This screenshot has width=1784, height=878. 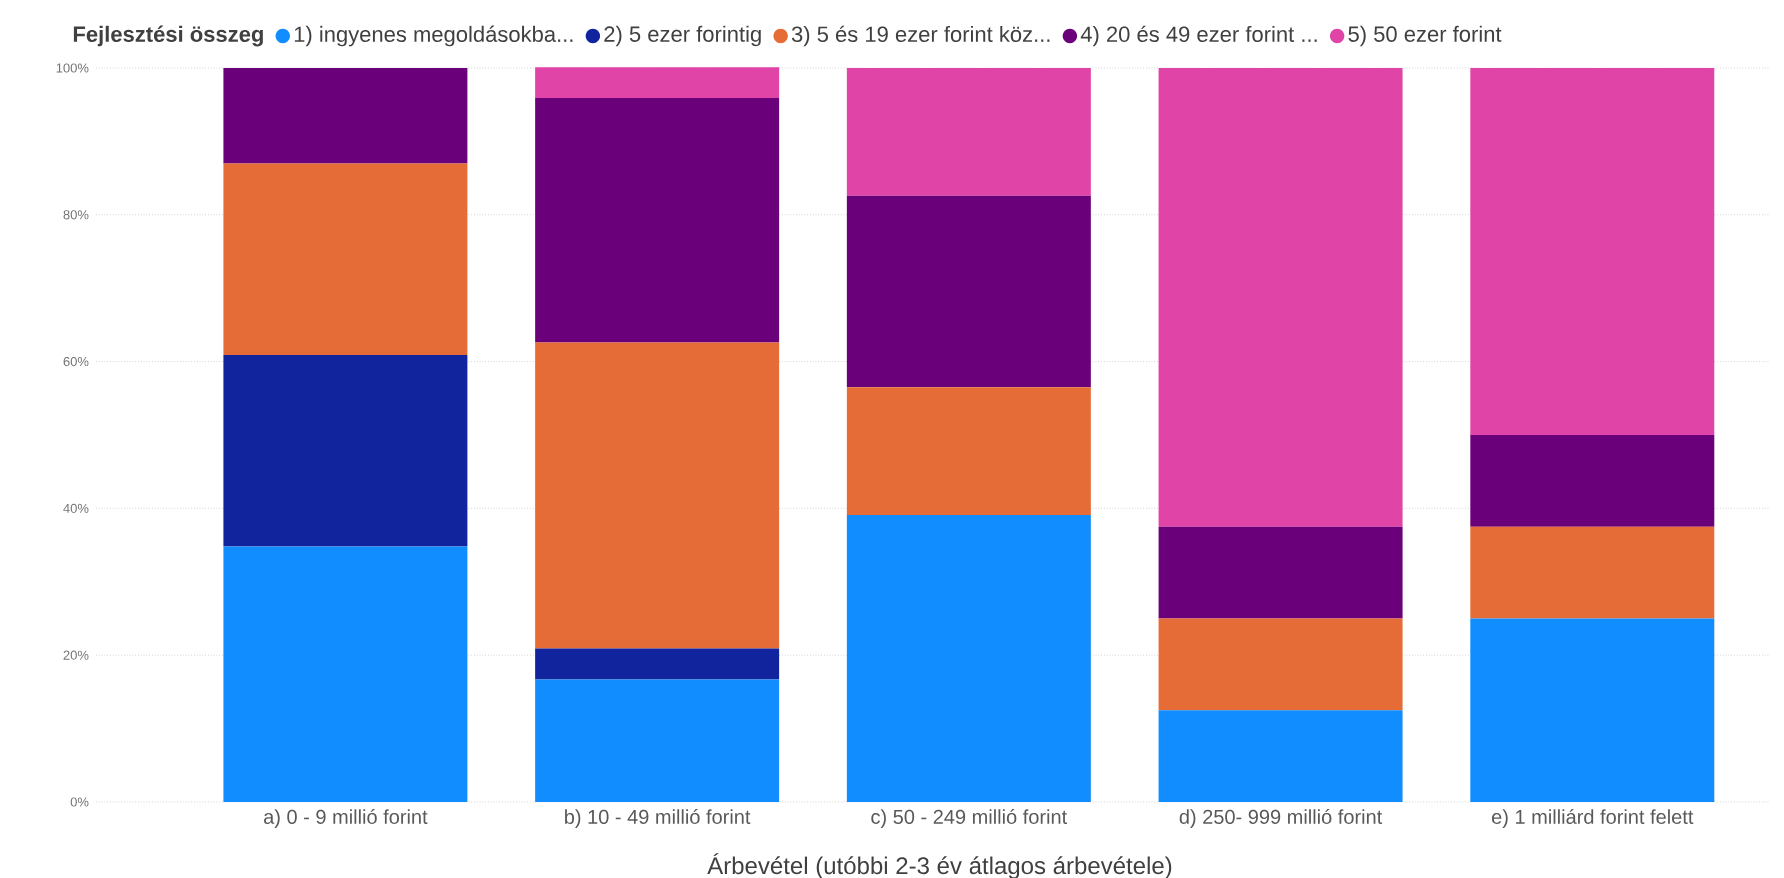 What do you see at coordinates (168, 36) in the screenshot?
I see `legend-title: Fejlesztési összeg` at bounding box center [168, 36].